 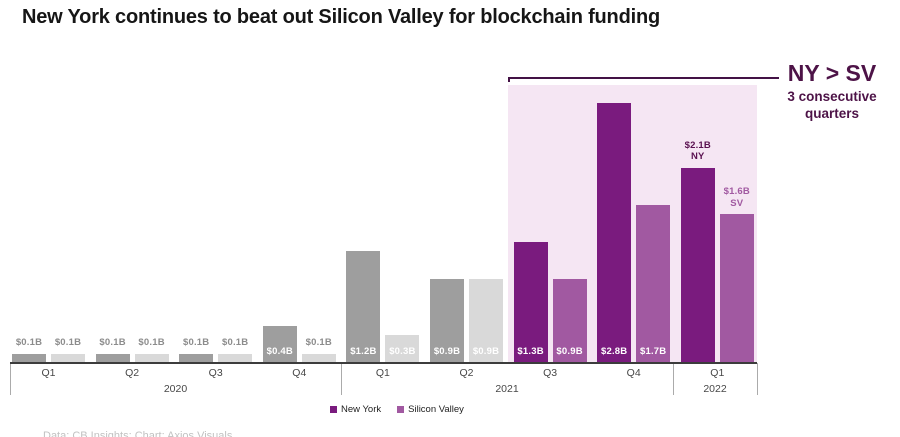 I want to click on bar-silicon-valley-2021-q4, so click(x=653, y=283).